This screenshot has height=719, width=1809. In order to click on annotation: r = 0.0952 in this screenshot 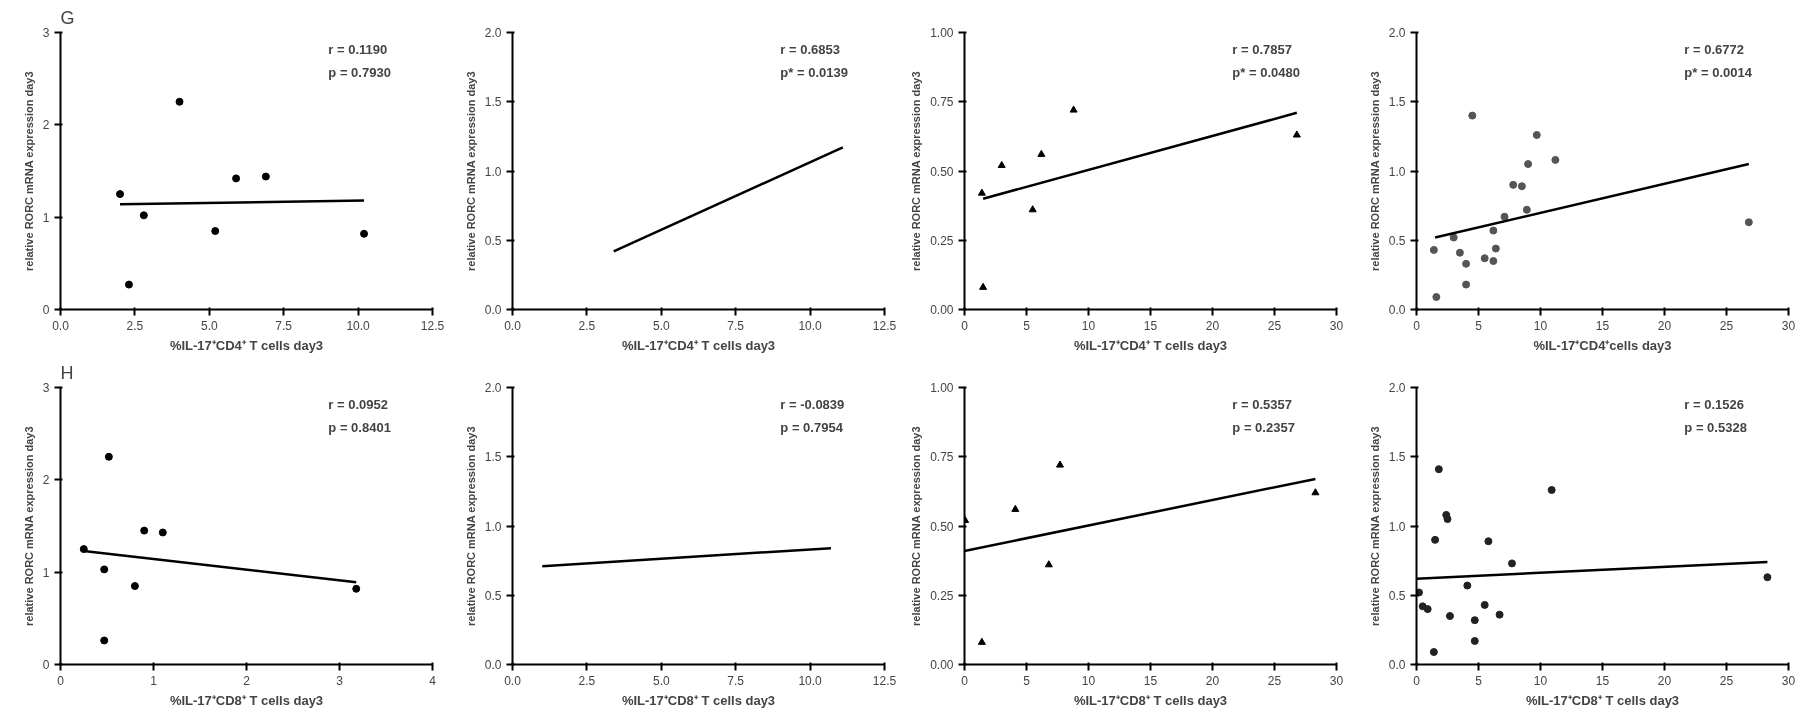, I will do `click(358, 404)`.